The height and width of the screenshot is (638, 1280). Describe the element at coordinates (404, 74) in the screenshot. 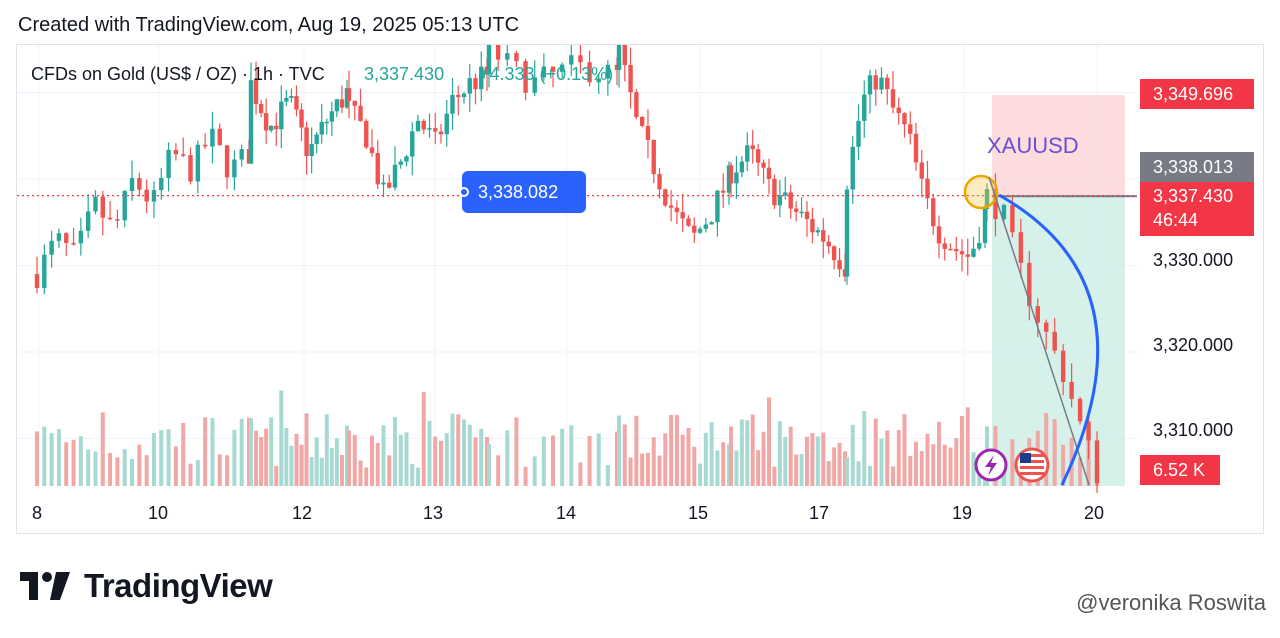

I see `last-quote: 3,337.430` at that location.